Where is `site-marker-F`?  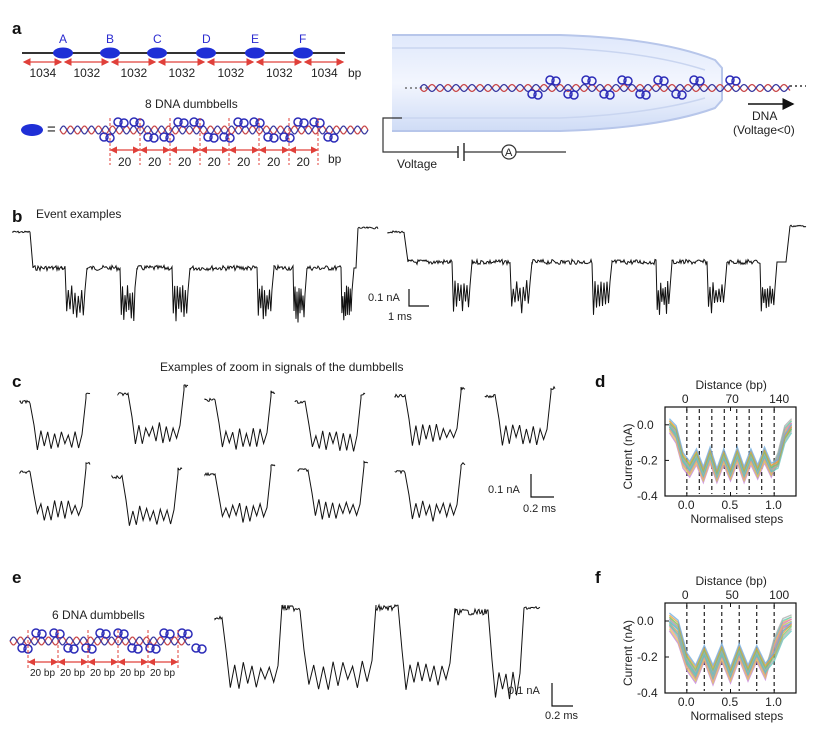 site-marker-F is located at coordinates (303, 53).